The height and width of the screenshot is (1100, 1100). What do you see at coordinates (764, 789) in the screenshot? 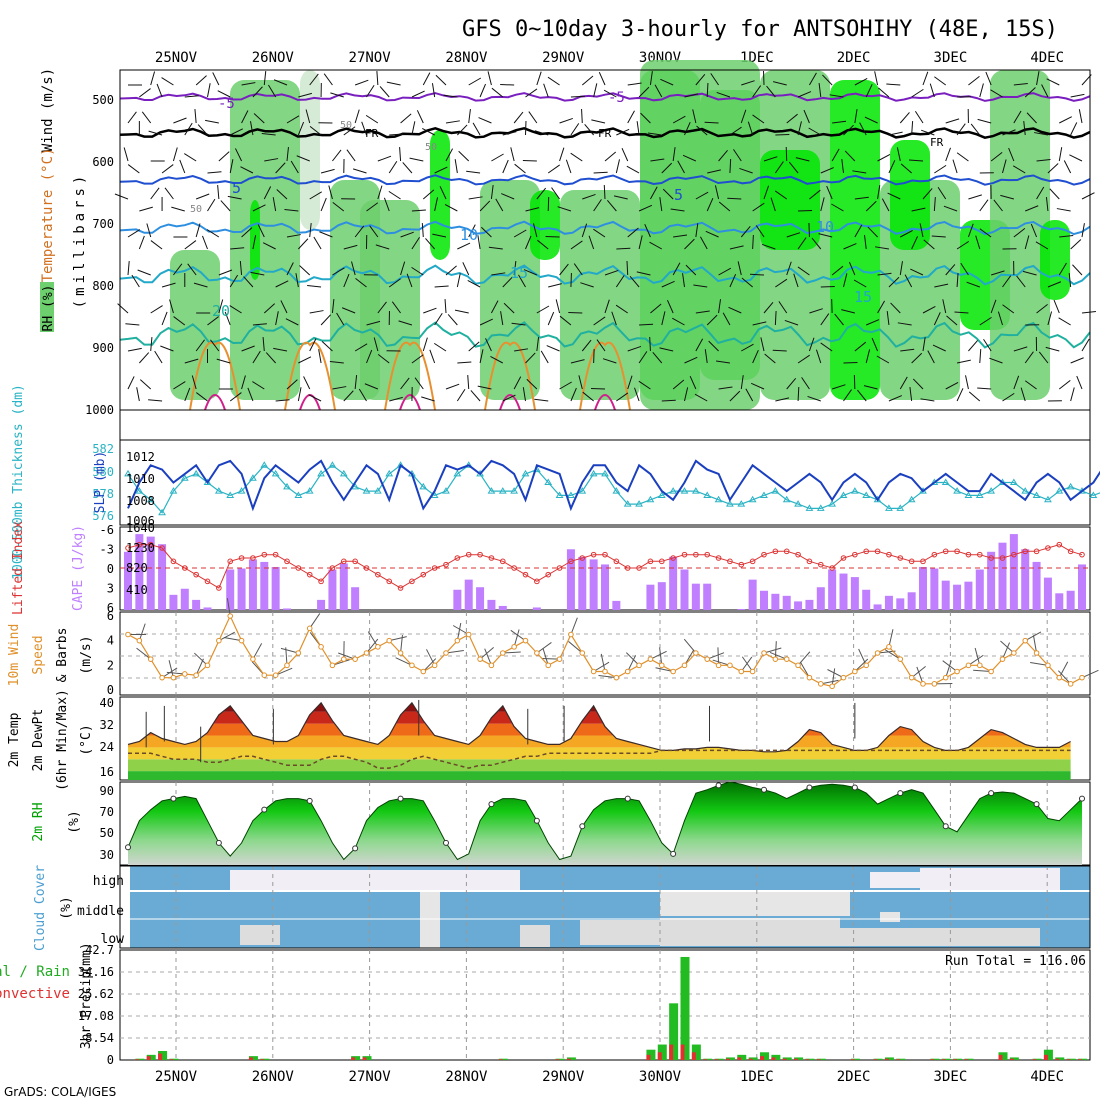
I see `rh-marker` at bounding box center [764, 789].